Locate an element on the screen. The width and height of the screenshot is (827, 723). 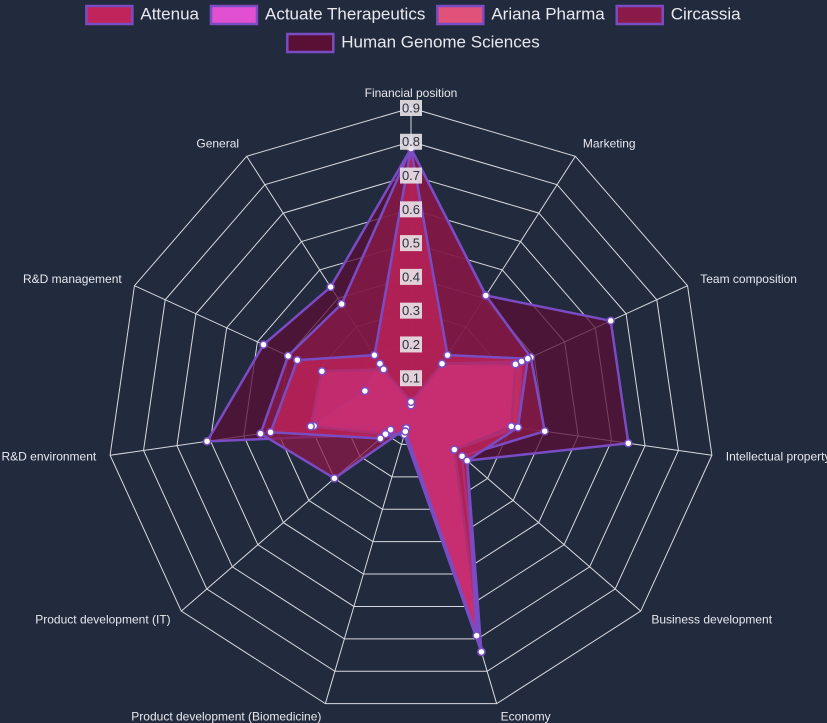
tick: 0.4 is located at coordinates (411, 276).